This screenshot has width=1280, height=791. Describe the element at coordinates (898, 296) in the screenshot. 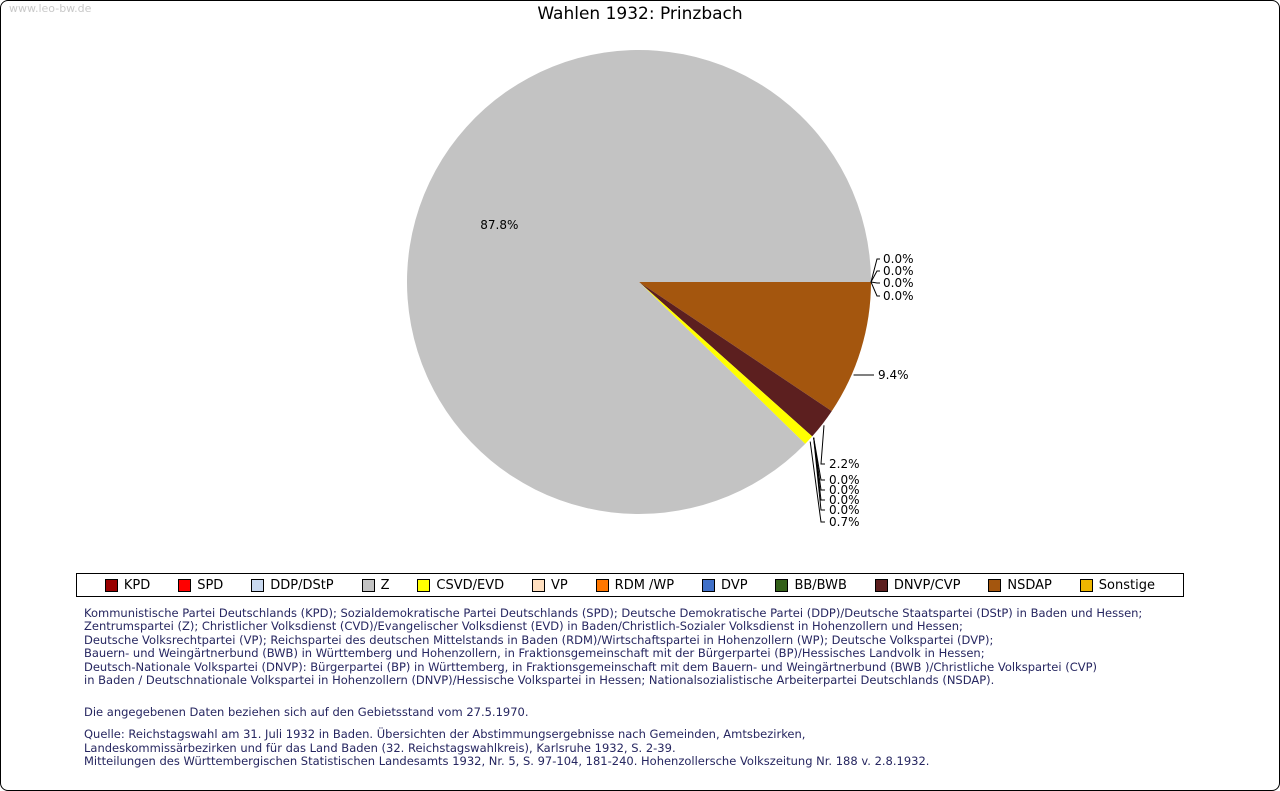

I see `pie-value-label-sonstige: 0.0%` at that location.